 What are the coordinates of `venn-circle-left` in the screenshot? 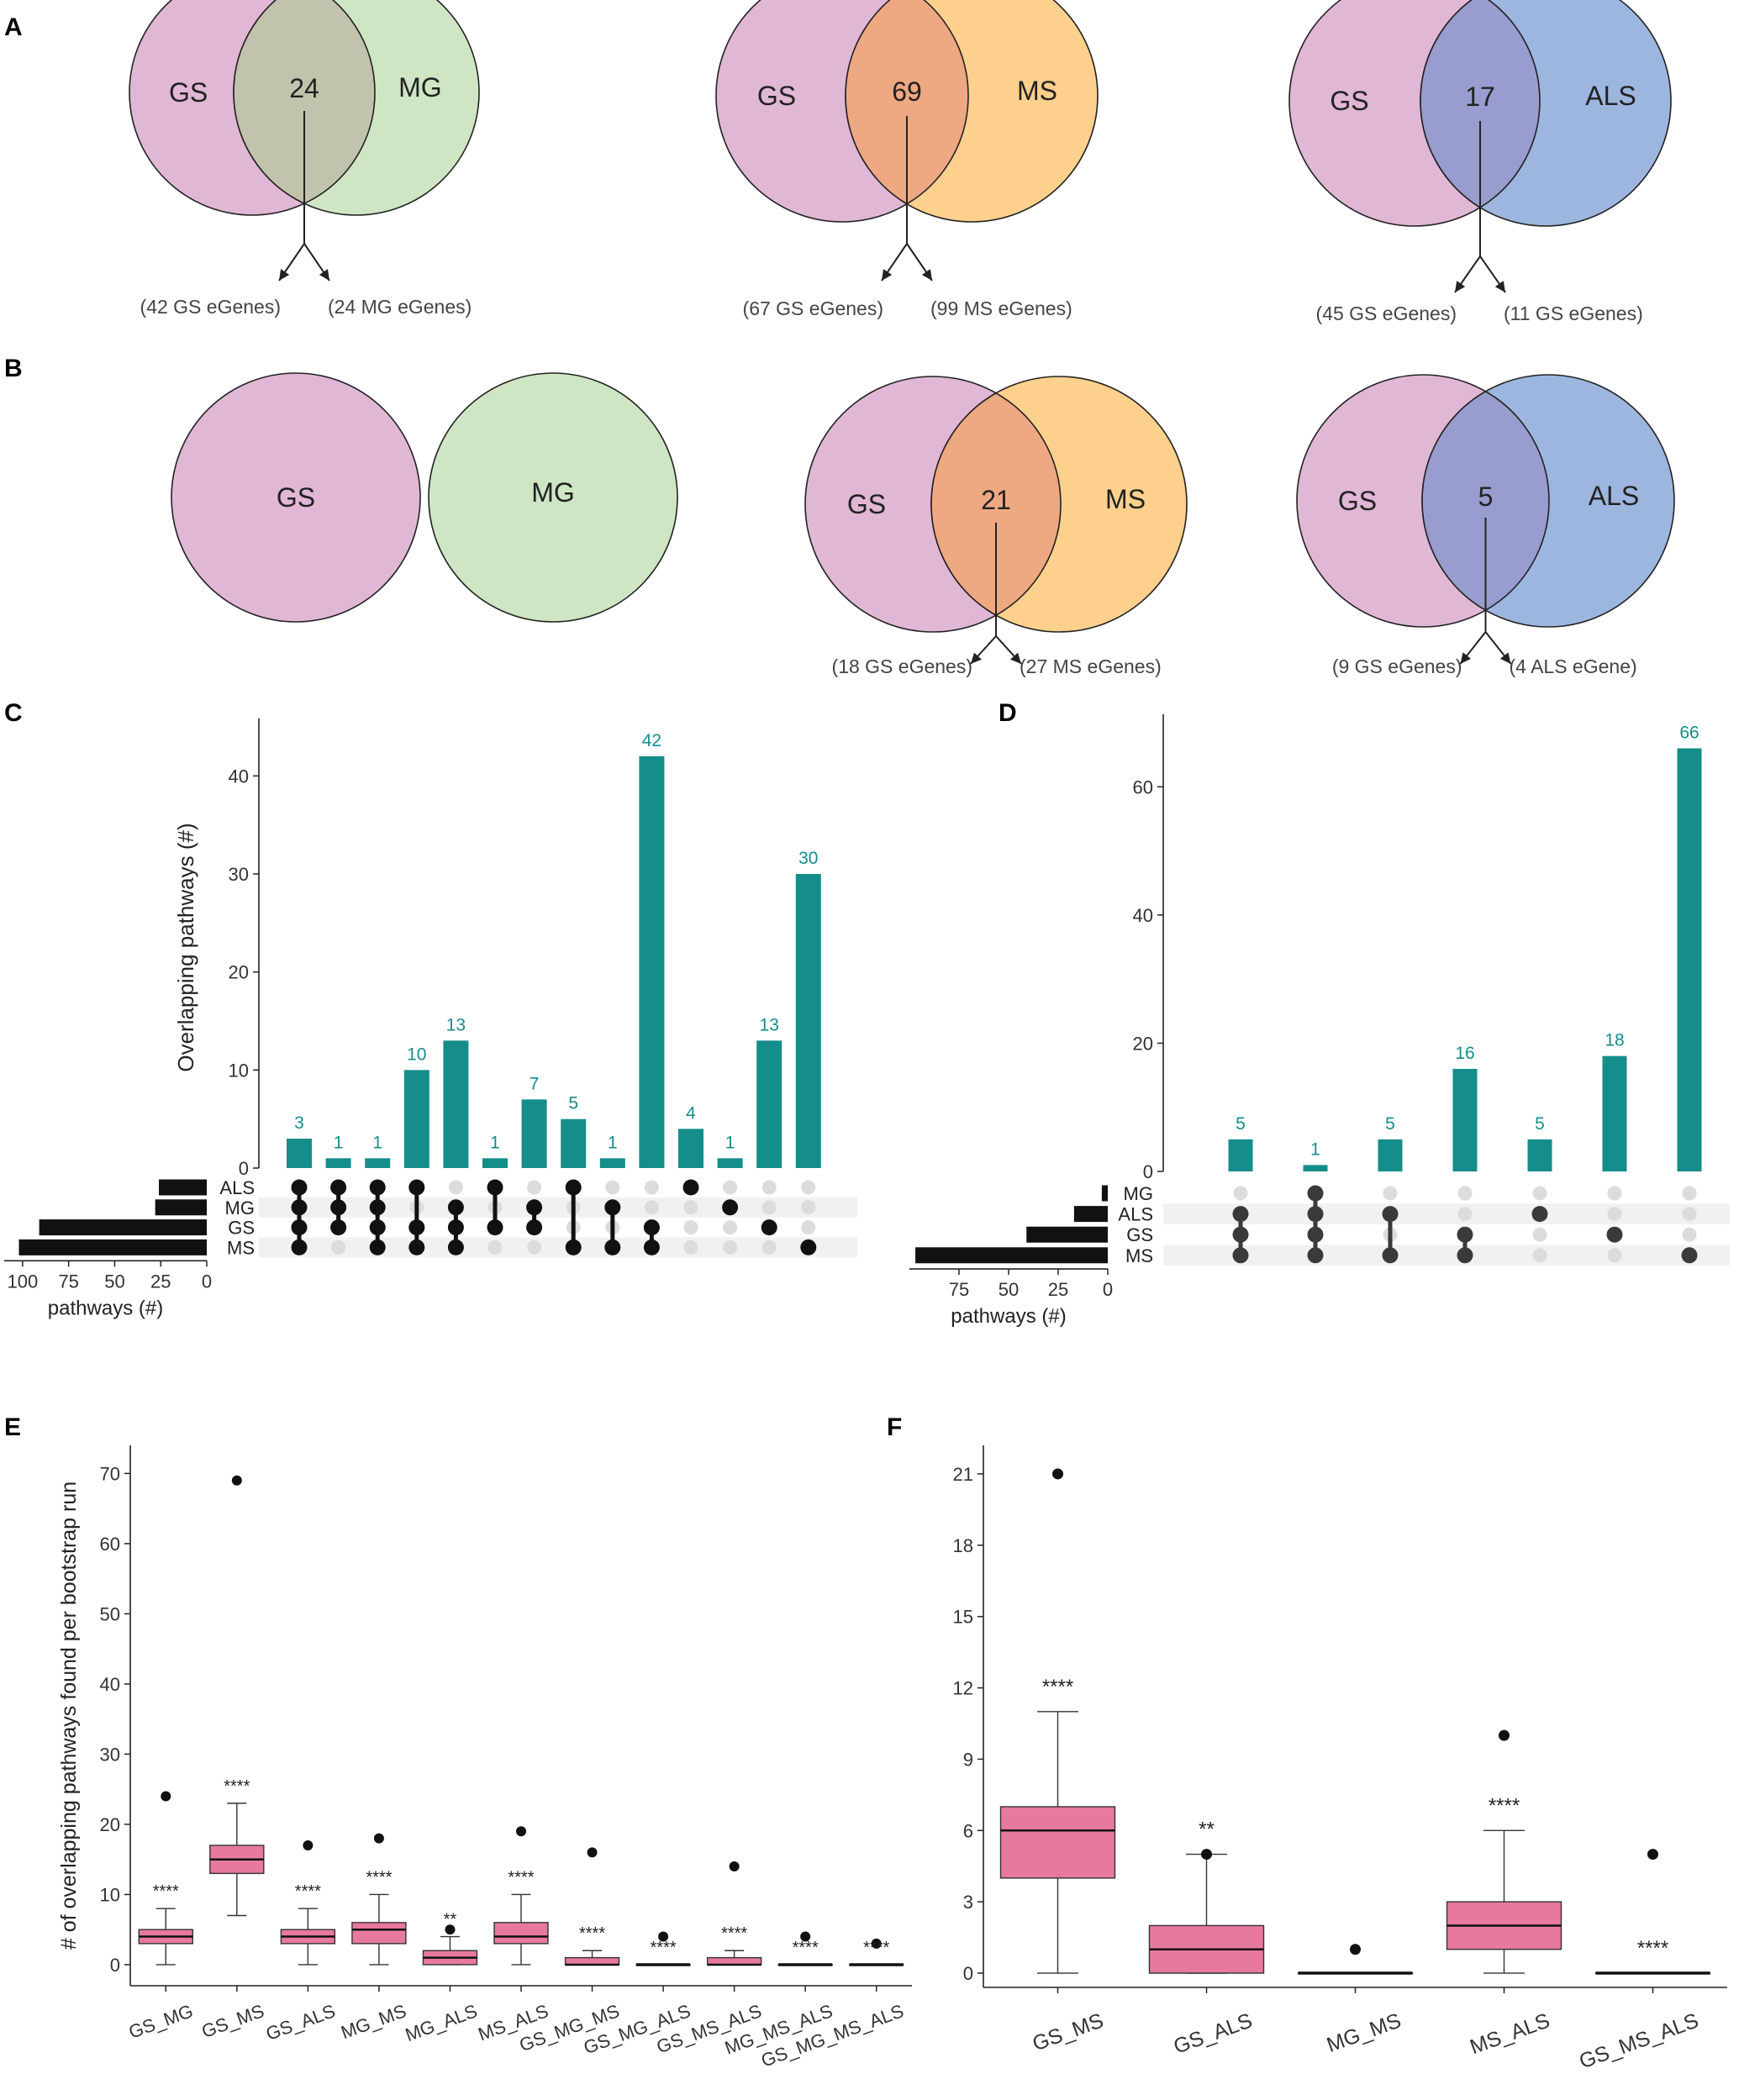 It's located at (296, 497).